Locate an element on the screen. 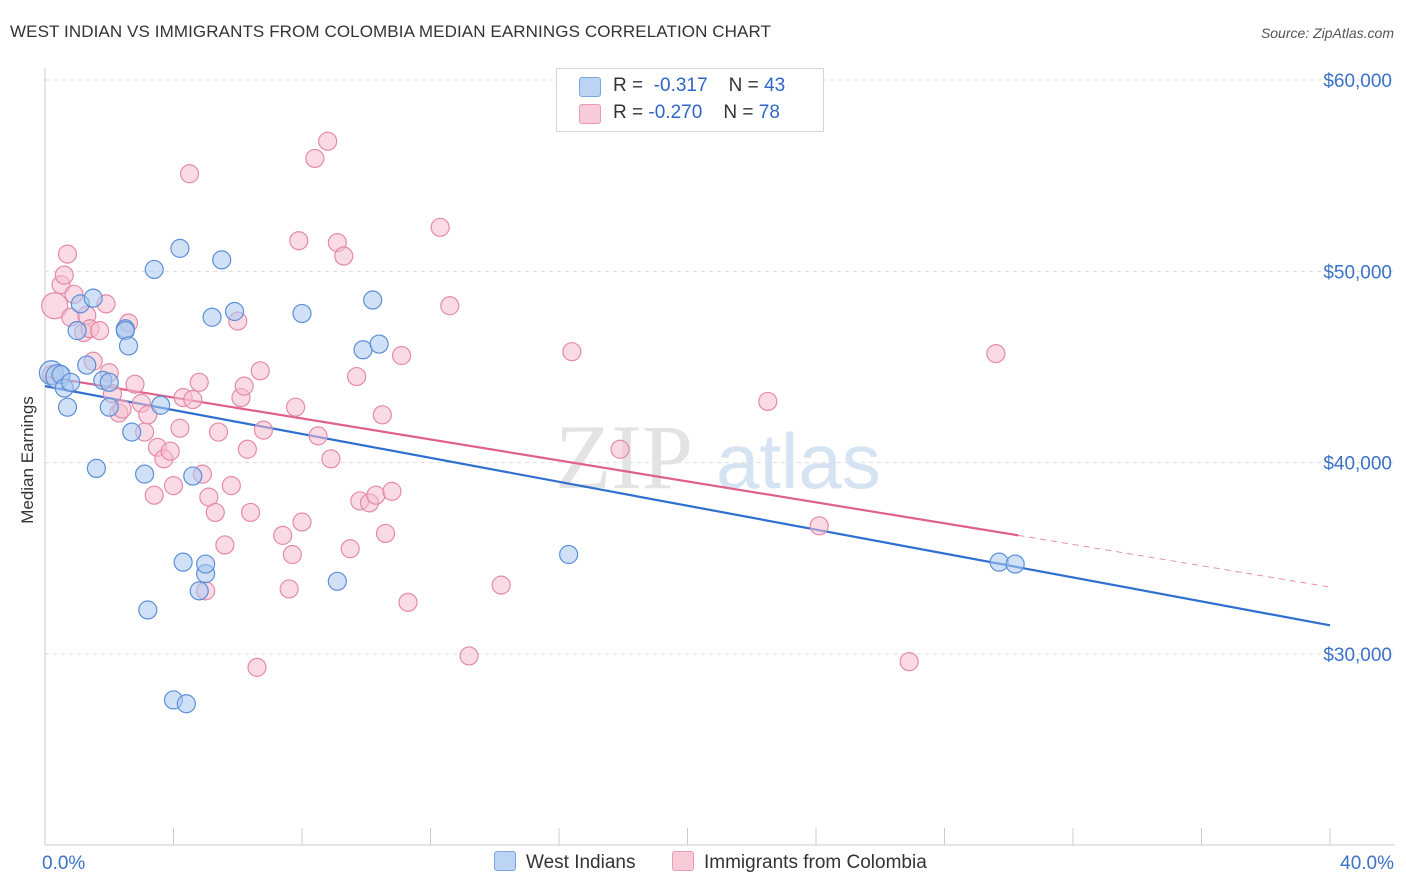 The height and width of the screenshot is (892, 1406). bottom-legend-west-indians: West Indians is located at coordinates (564, 862).